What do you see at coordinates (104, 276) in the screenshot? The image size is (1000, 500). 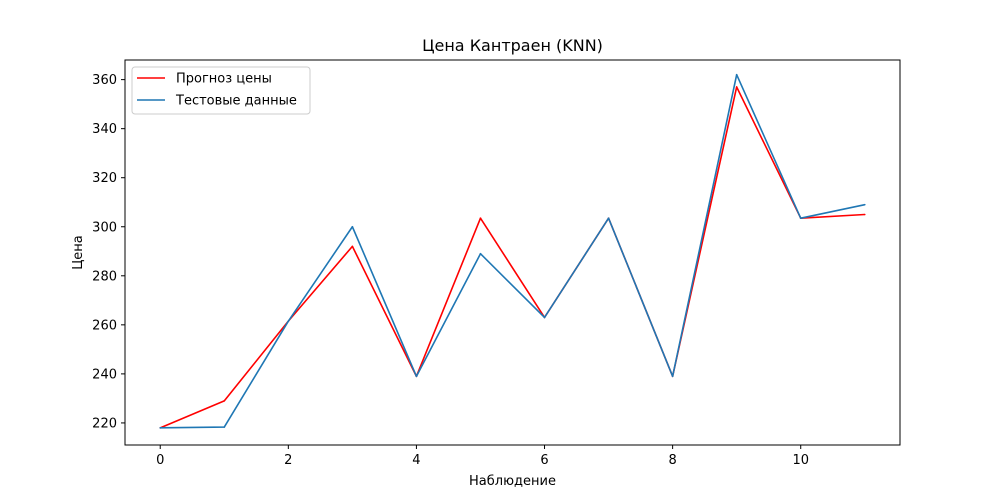 I see `y-tick-label: 280` at bounding box center [104, 276].